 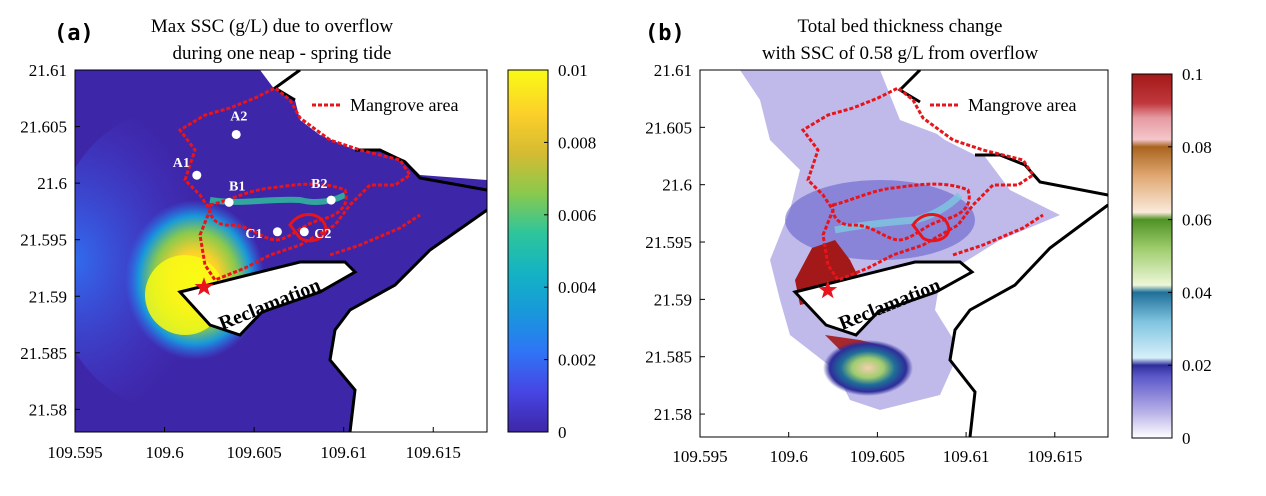 What do you see at coordinates (408, 321) in the screenshot?
I see `panel-a-land-southeast` at bounding box center [408, 321].